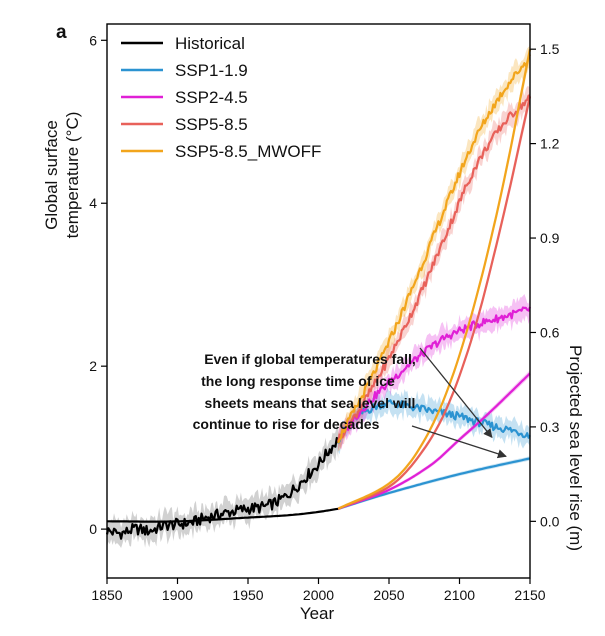  Describe the element at coordinates (529, 595) in the screenshot. I see `x-tick-label: 2150` at that location.